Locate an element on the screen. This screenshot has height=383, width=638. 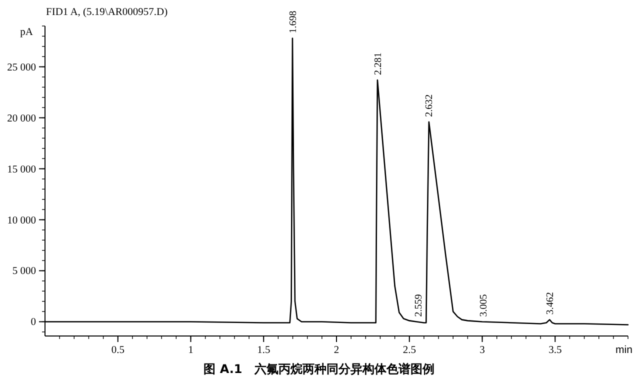
x-axis-title: min is located at coordinates (624, 350).